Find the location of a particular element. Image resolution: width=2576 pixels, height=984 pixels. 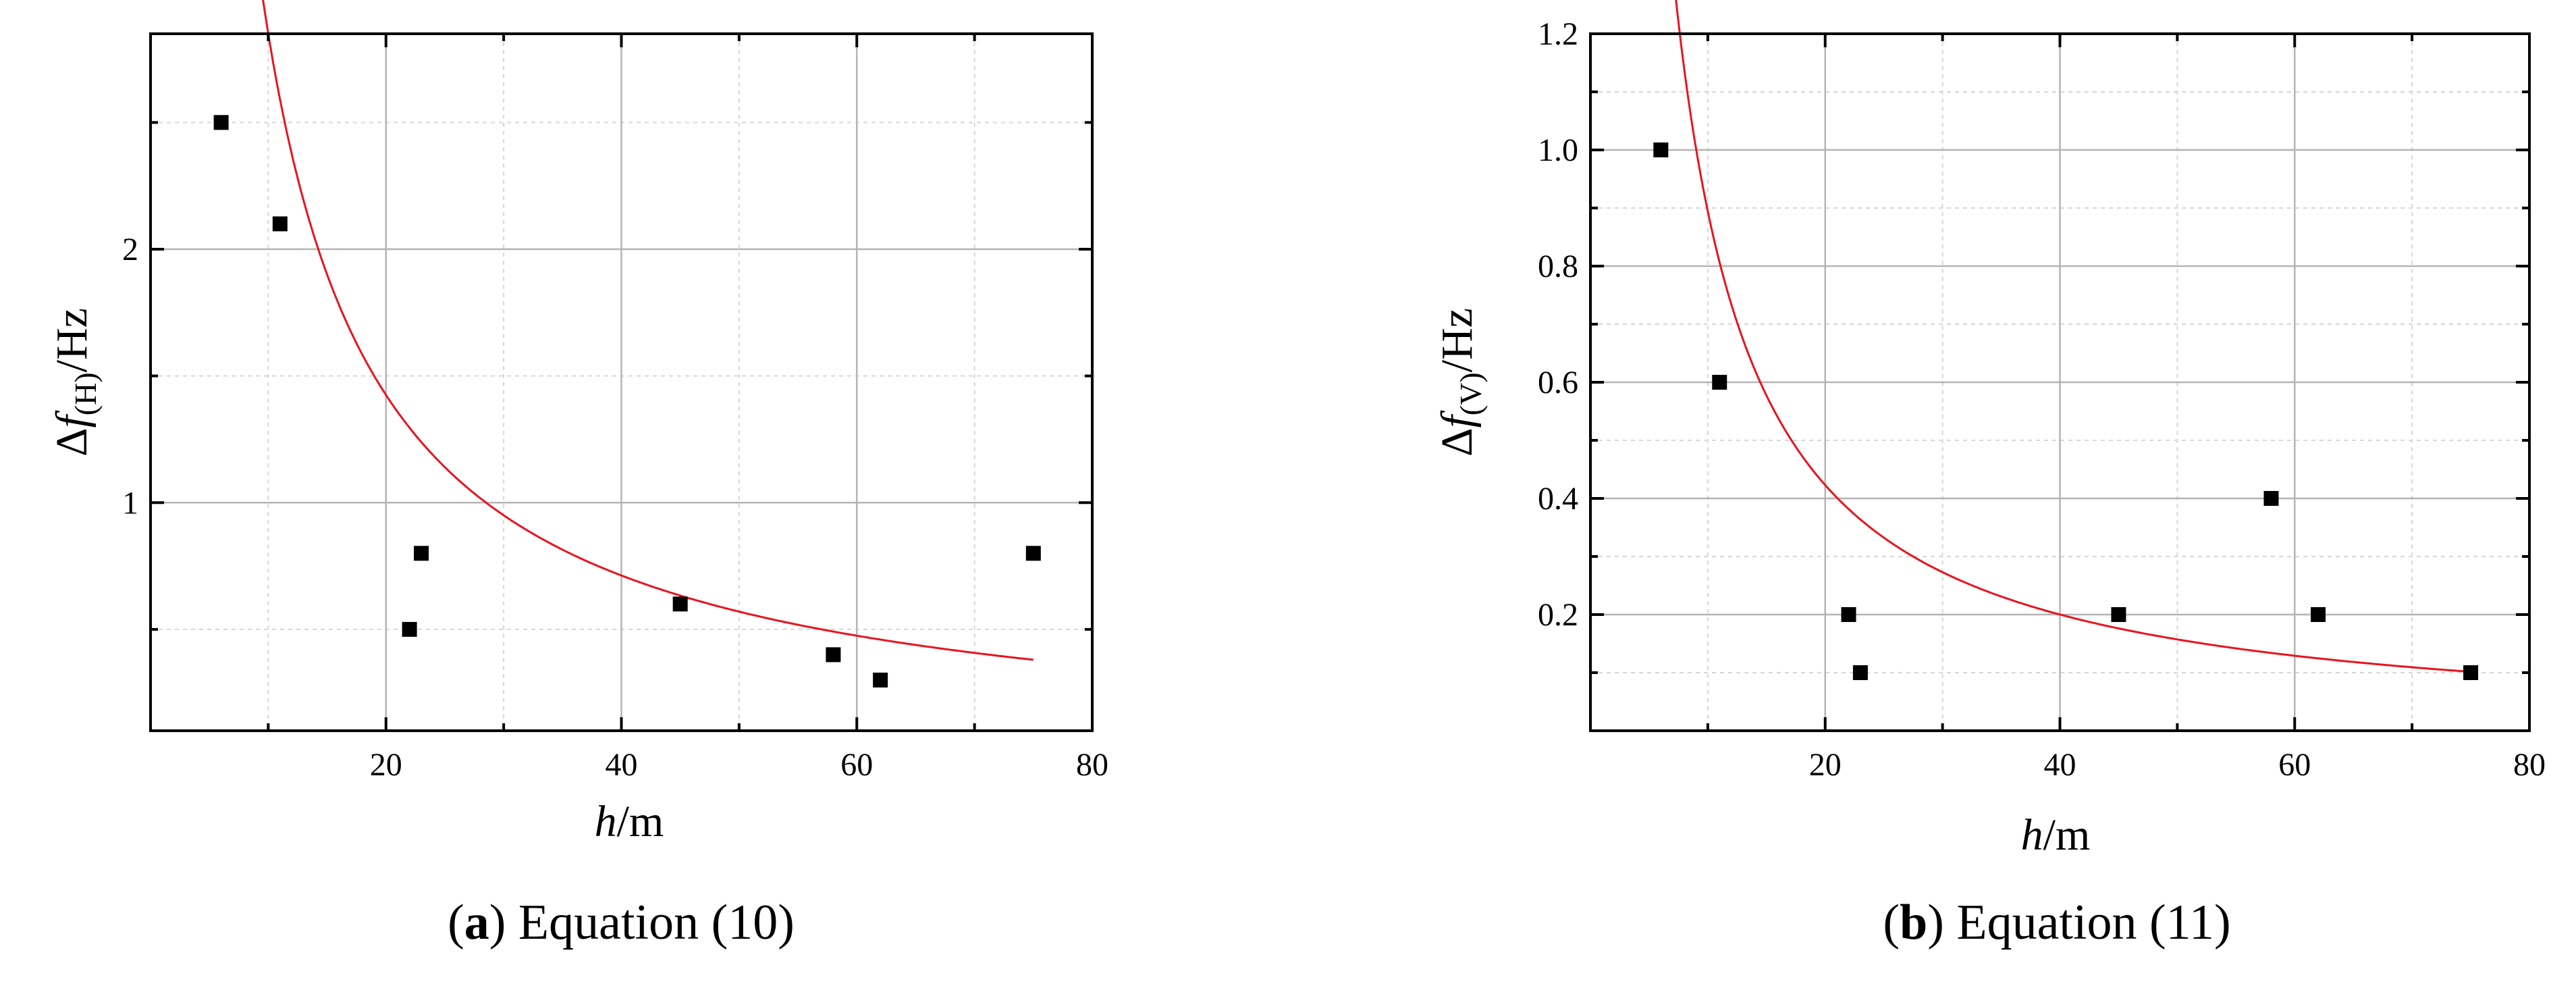

panel-b-x-axis-label: h/m is located at coordinates (2056, 835).